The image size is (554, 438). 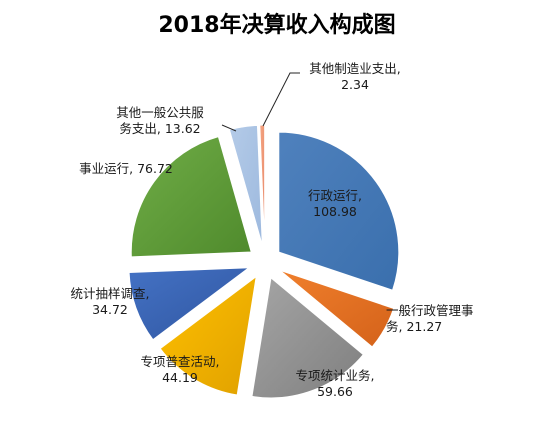 I want to click on chart-title: 2018年决算收入构成图, so click(x=276, y=25).